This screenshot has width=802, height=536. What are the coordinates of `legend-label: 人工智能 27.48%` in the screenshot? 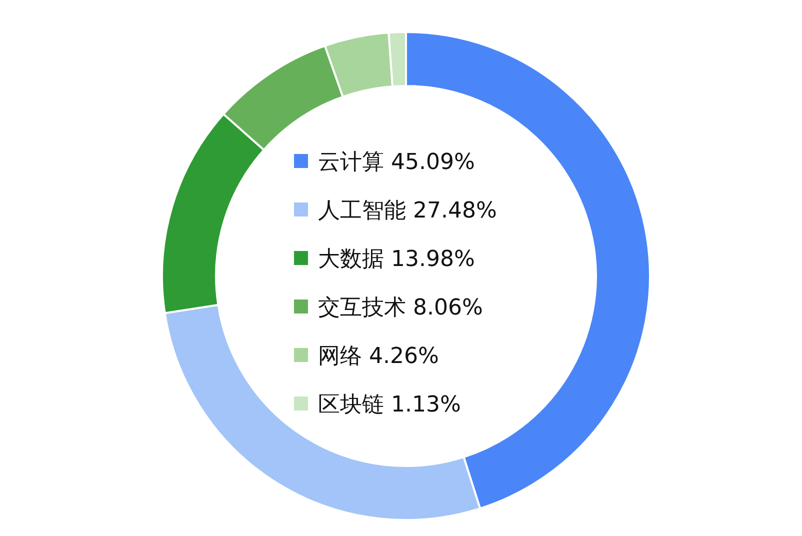 It's located at (407, 211).